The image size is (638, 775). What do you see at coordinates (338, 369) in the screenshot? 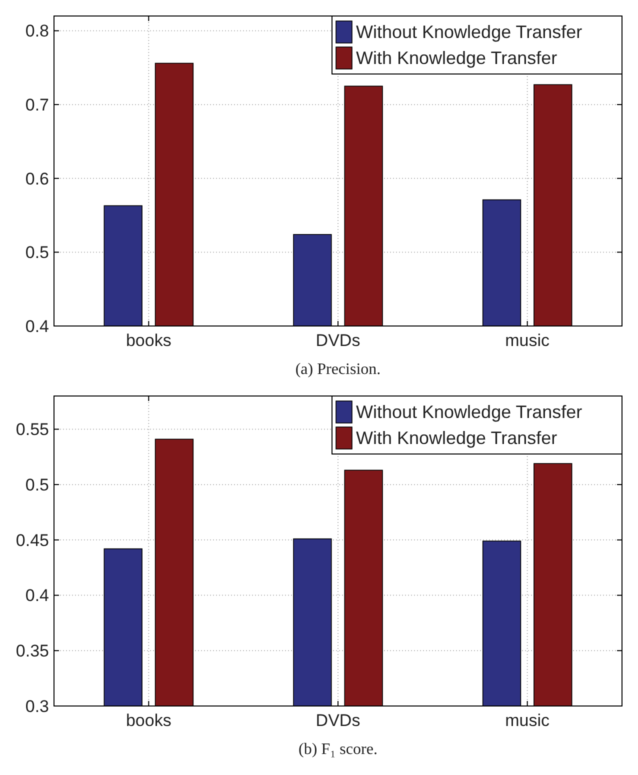
I see `text: (a) Precision.` at bounding box center [338, 369].